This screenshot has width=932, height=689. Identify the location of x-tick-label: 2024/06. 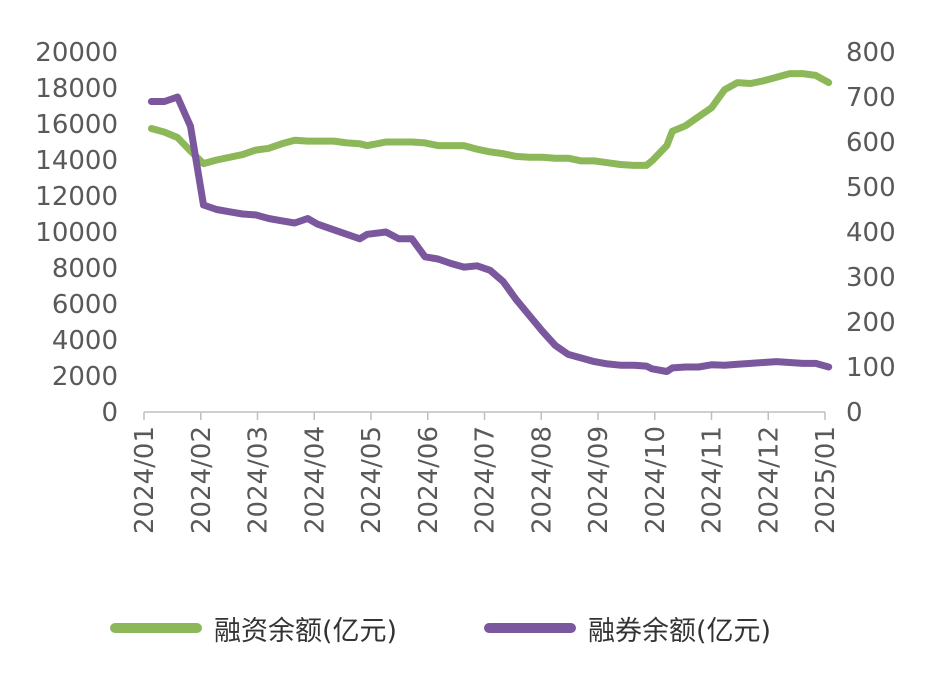
(429, 480).